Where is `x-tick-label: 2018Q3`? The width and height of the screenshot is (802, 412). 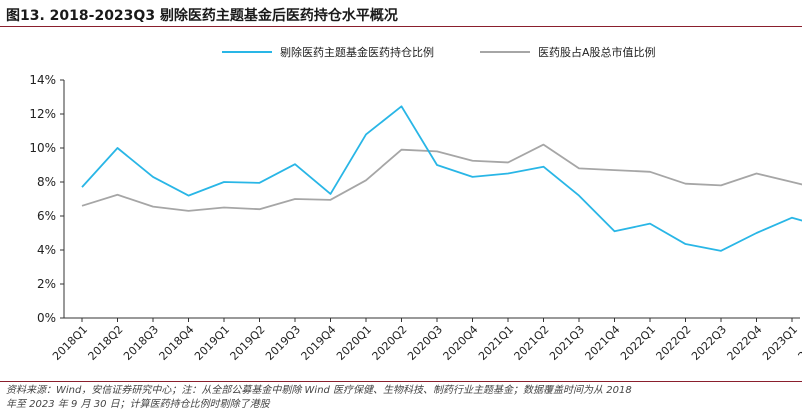 x-tick-label: 2018Q3 is located at coordinates (141, 343).